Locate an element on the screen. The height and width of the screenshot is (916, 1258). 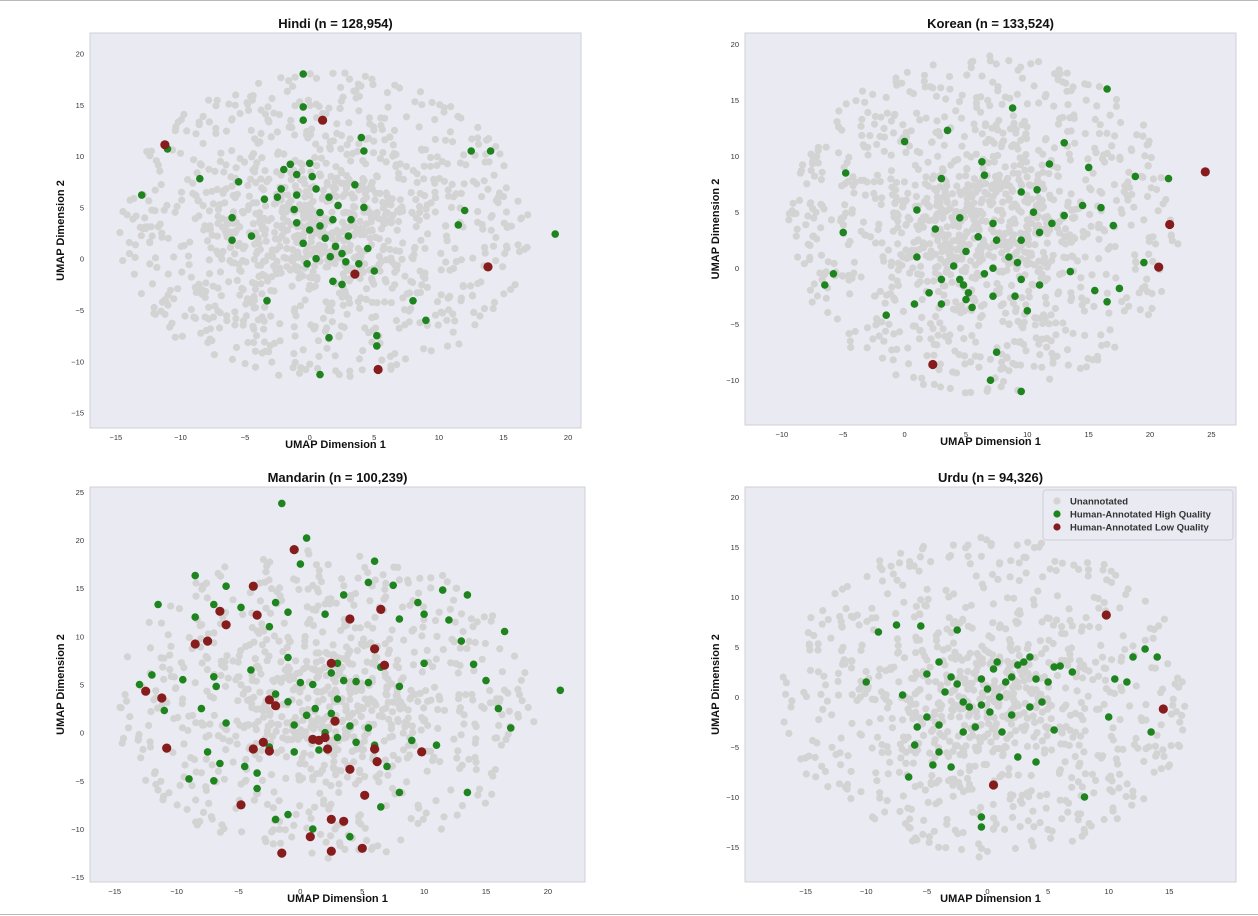
x-tick-label: −5 is located at coordinates (927, 891).